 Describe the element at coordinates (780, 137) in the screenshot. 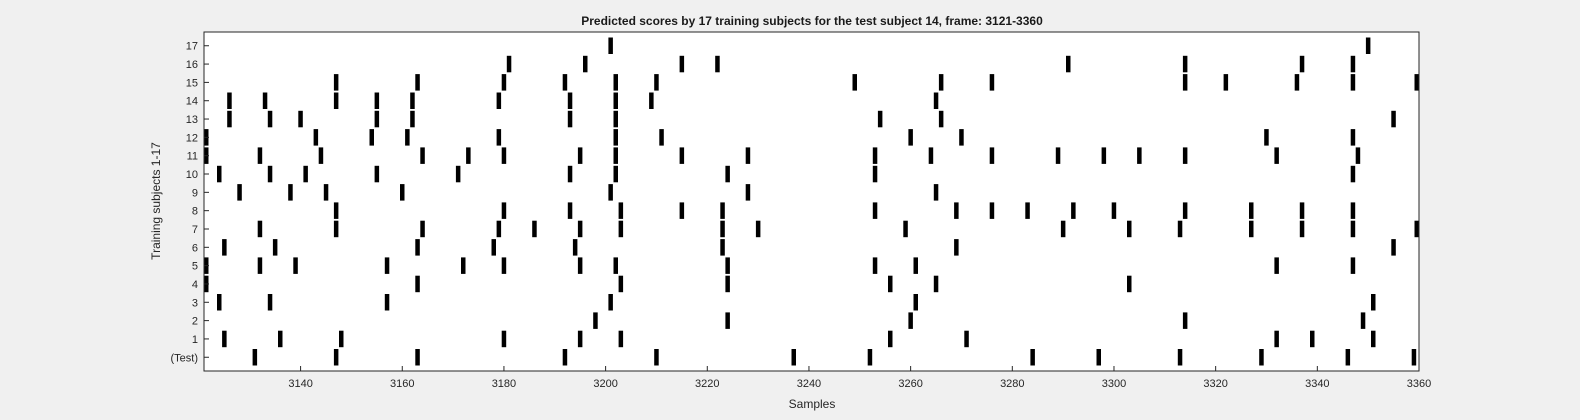

I see `row-subject-12-marks` at that location.